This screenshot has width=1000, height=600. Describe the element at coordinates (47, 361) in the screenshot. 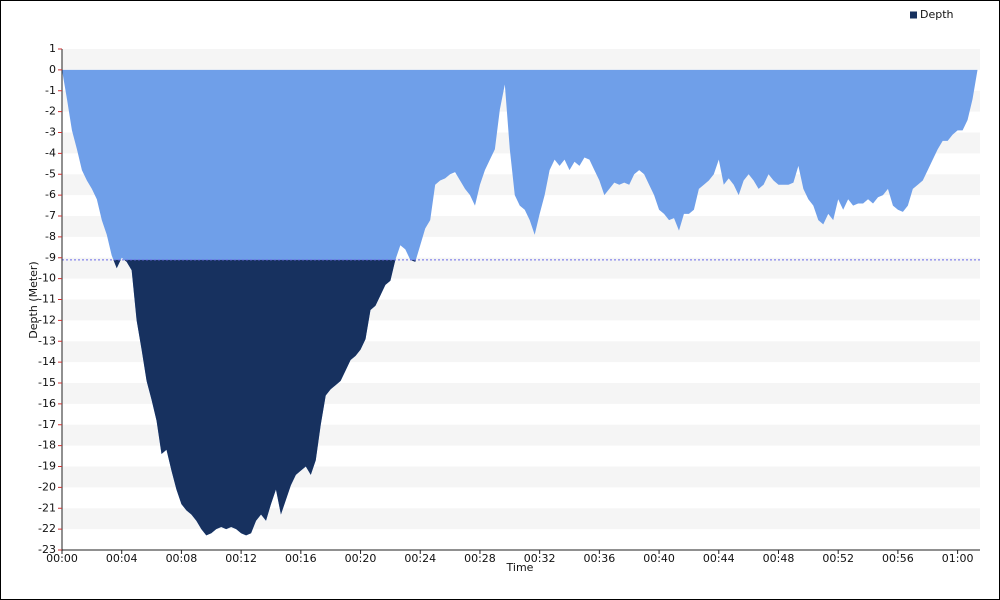

I see `y-tick-label: -14` at that location.